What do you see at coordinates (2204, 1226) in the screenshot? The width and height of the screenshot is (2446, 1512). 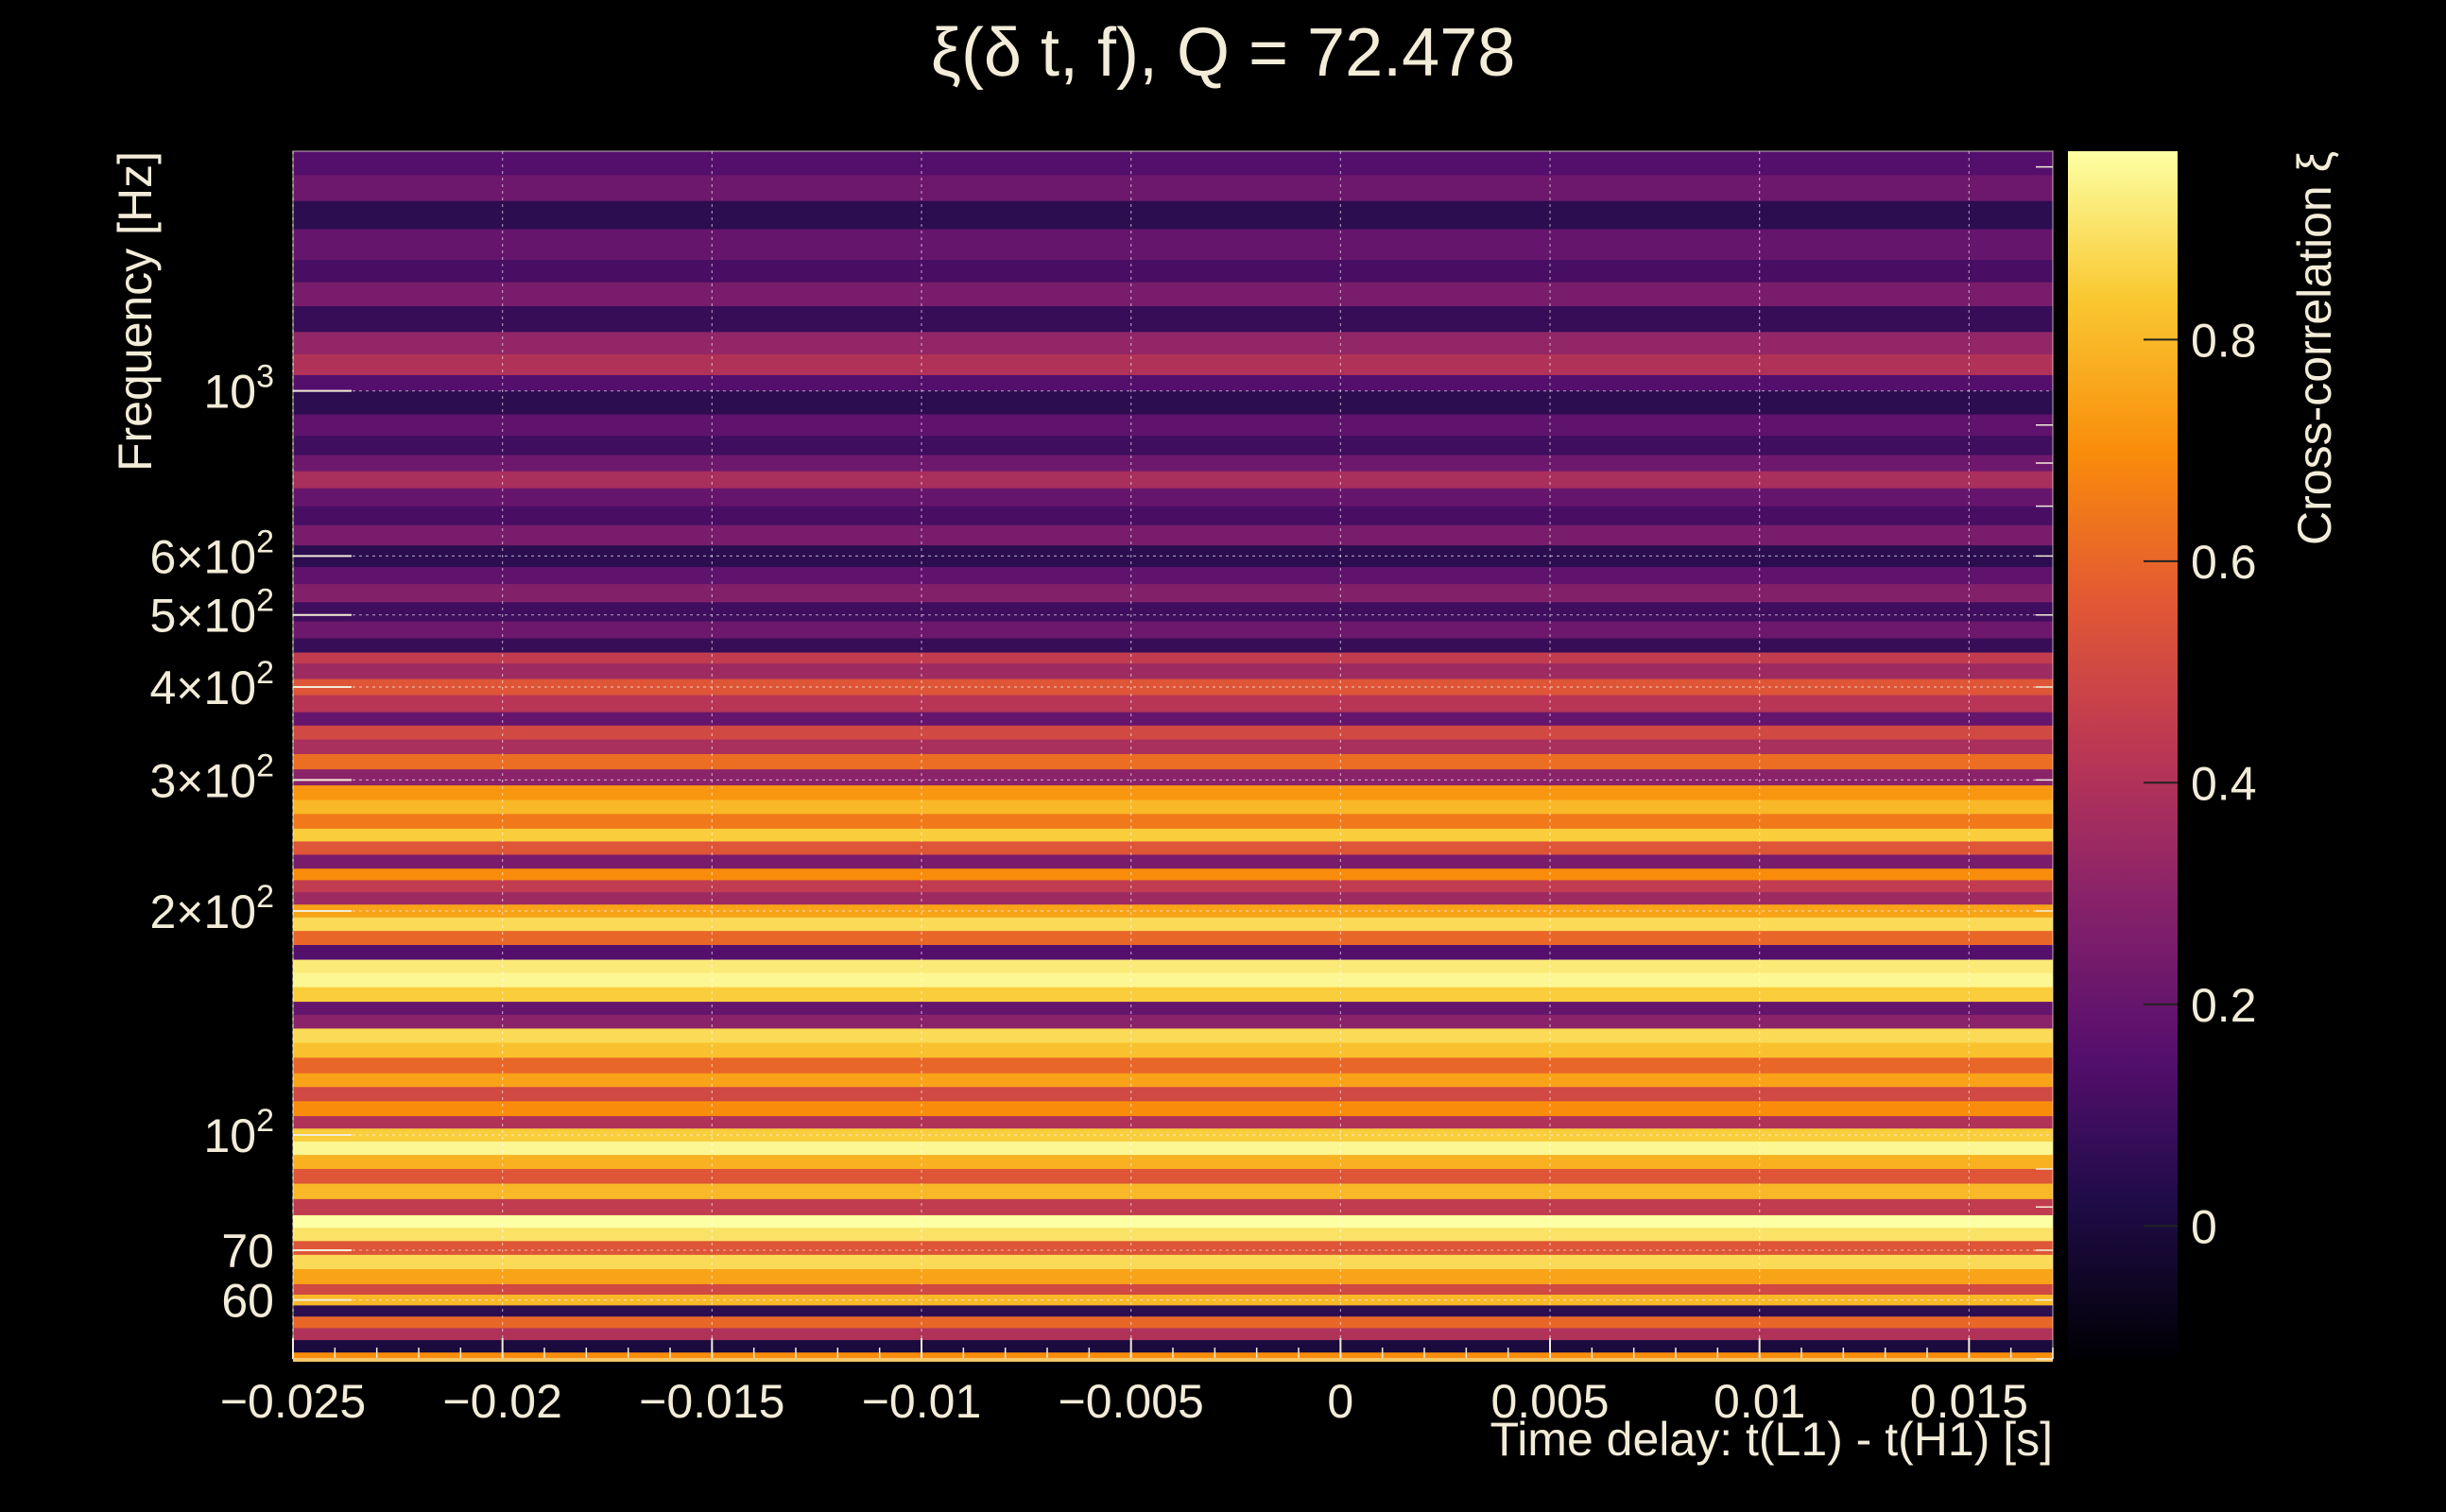 I see `colorbar-tick-label: 0` at bounding box center [2204, 1226].